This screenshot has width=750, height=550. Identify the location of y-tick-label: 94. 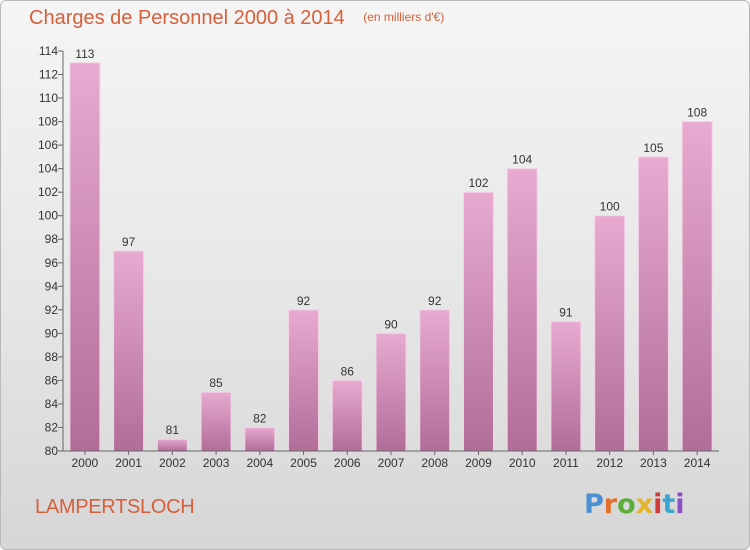
(52, 286).